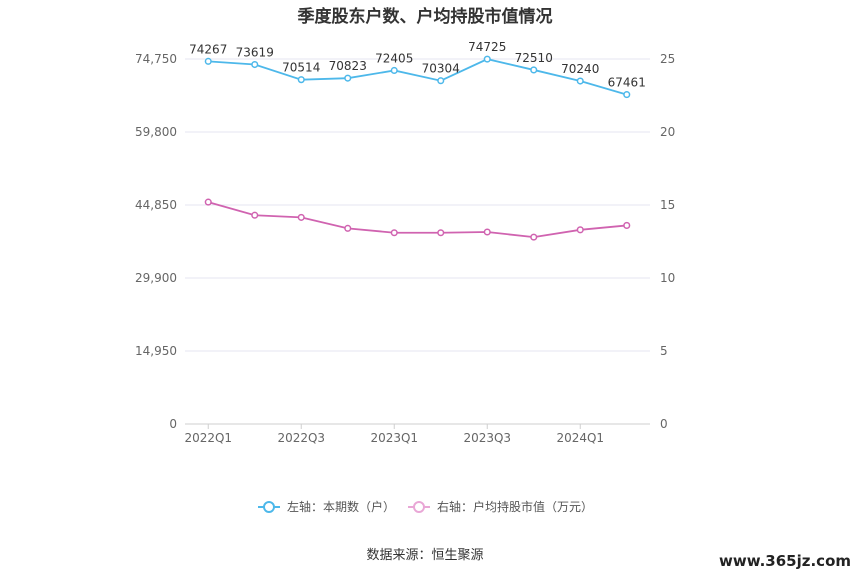 The width and height of the screenshot is (850, 575). Describe the element at coordinates (580, 438) in the screenshot. I see `x-tick-label: 2024Q1` at that location.